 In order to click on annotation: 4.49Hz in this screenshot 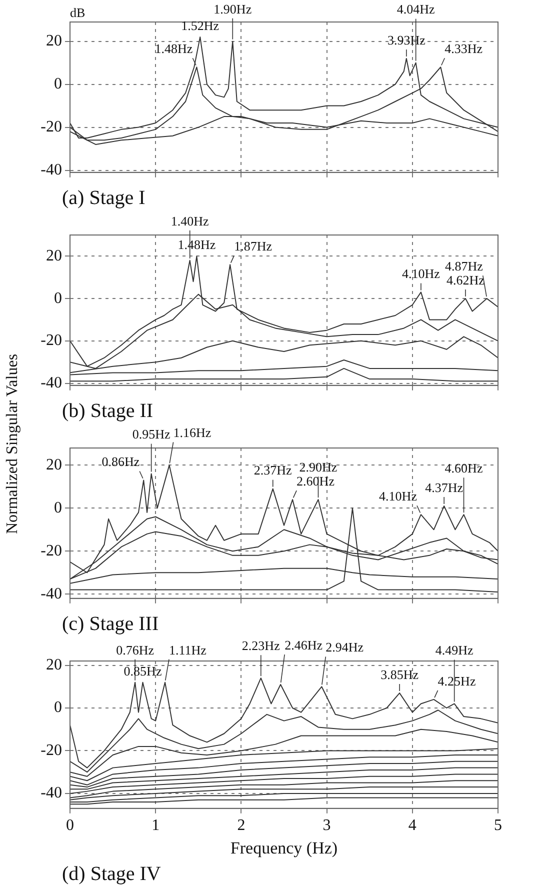, I will do `click(454, 650)`.